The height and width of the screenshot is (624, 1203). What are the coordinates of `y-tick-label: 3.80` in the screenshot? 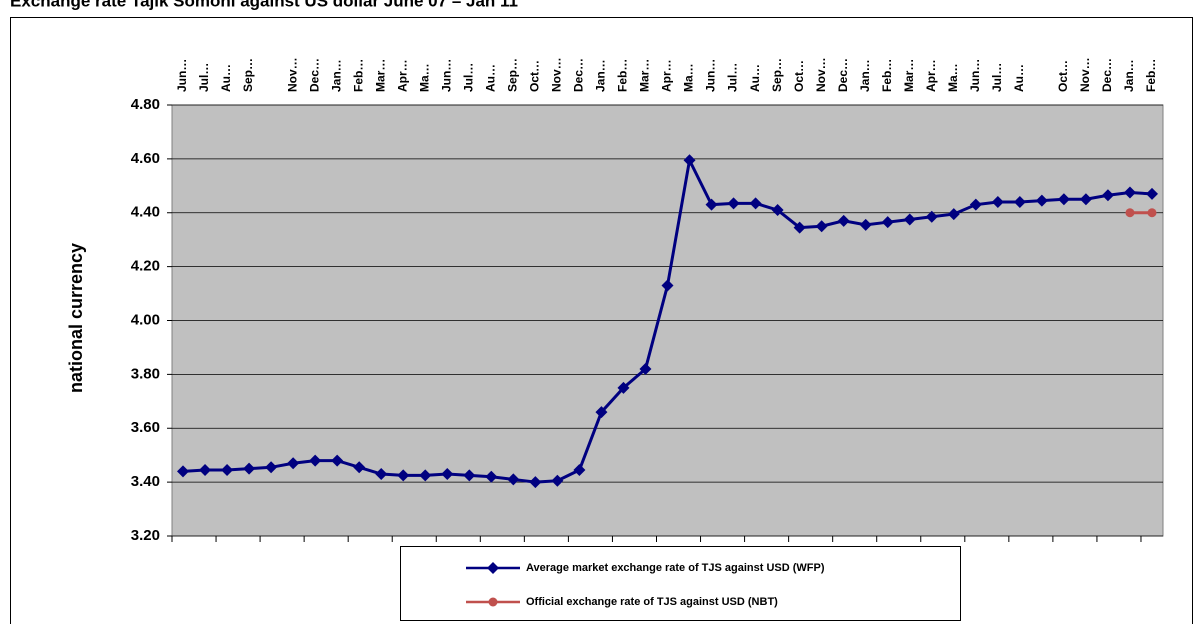 It's located at (145, 373).